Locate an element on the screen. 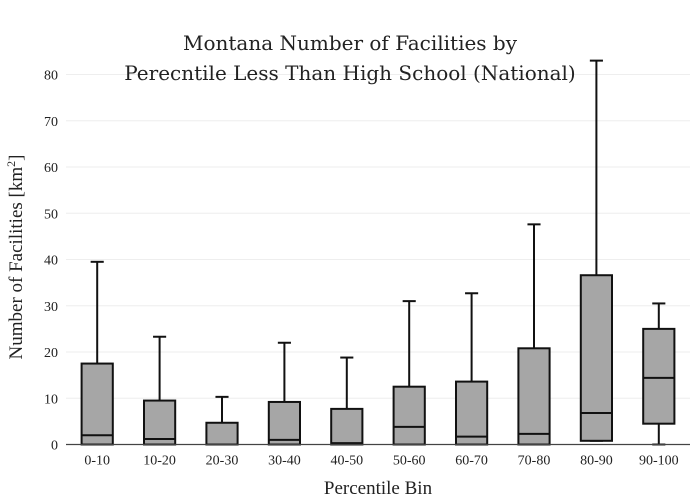  x-axis-title: Percentile Bin is located at coordinates (378, 488).